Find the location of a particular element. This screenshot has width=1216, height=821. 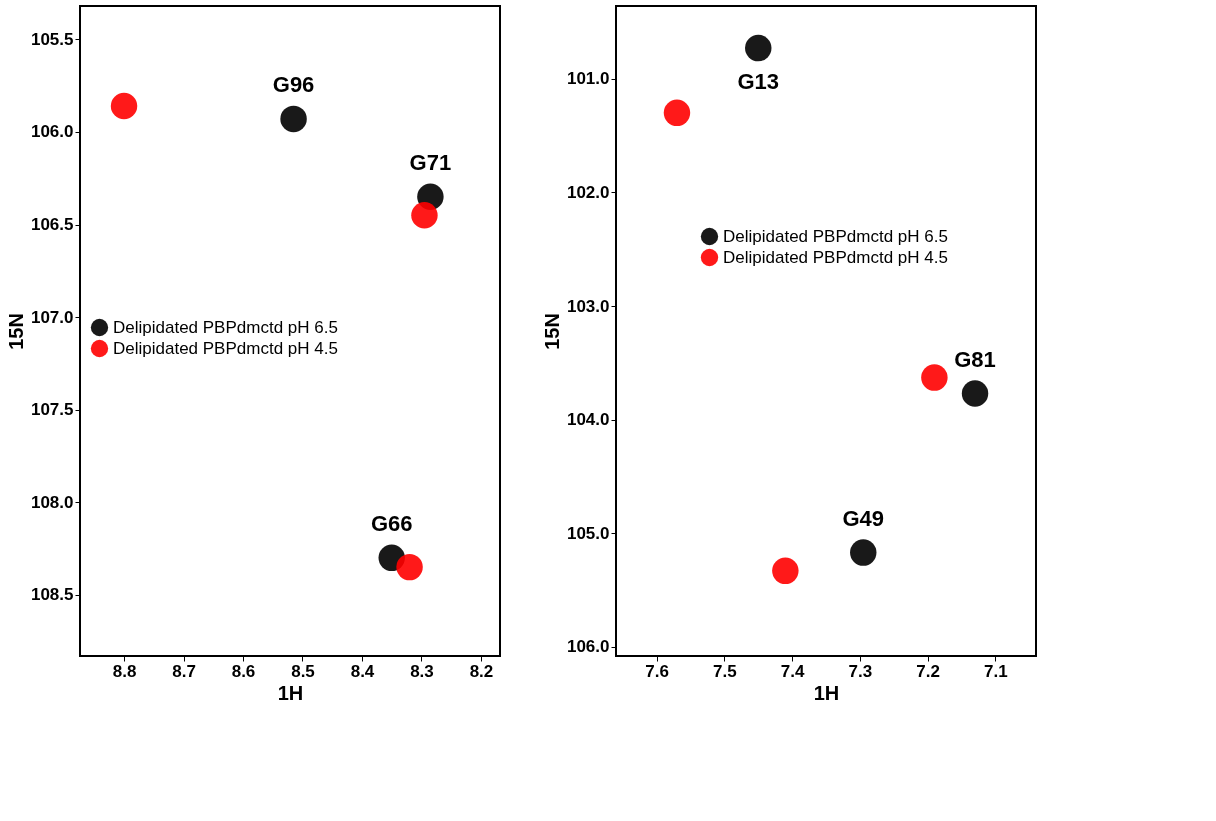

annotation: G96 is located at coordinates (293, 84).